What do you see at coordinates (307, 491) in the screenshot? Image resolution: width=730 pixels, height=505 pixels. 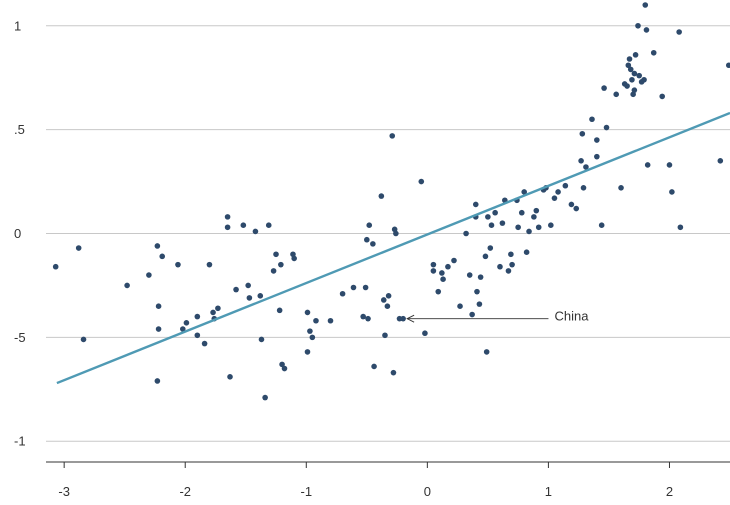 I see `x-tick-label: -1` at bounding box center [307, 491].